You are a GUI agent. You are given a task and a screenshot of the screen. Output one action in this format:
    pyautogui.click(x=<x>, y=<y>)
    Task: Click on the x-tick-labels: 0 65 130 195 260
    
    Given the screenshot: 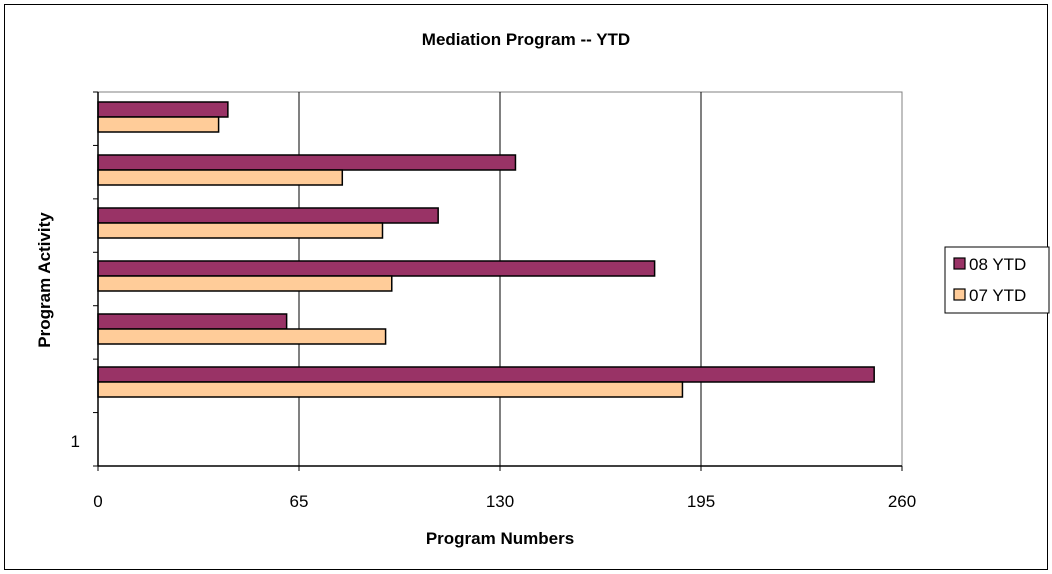 What is the action you would take?
    pyautogui.click(x=504, y=501)
    